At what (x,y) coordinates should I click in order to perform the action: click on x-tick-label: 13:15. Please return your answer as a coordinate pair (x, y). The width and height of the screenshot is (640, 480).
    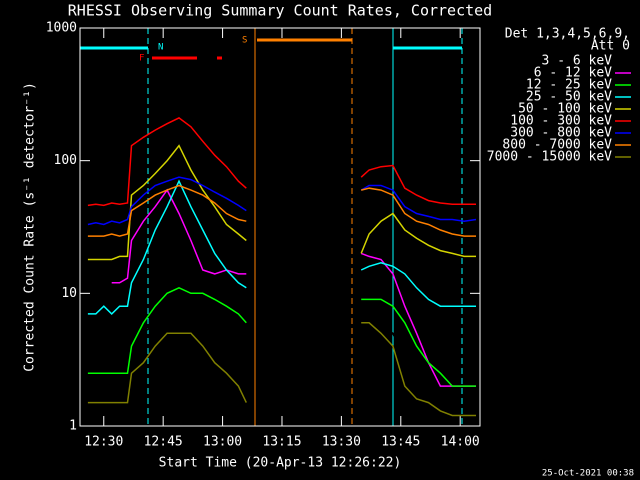
    Looking at the image, I should click on (281, 442).